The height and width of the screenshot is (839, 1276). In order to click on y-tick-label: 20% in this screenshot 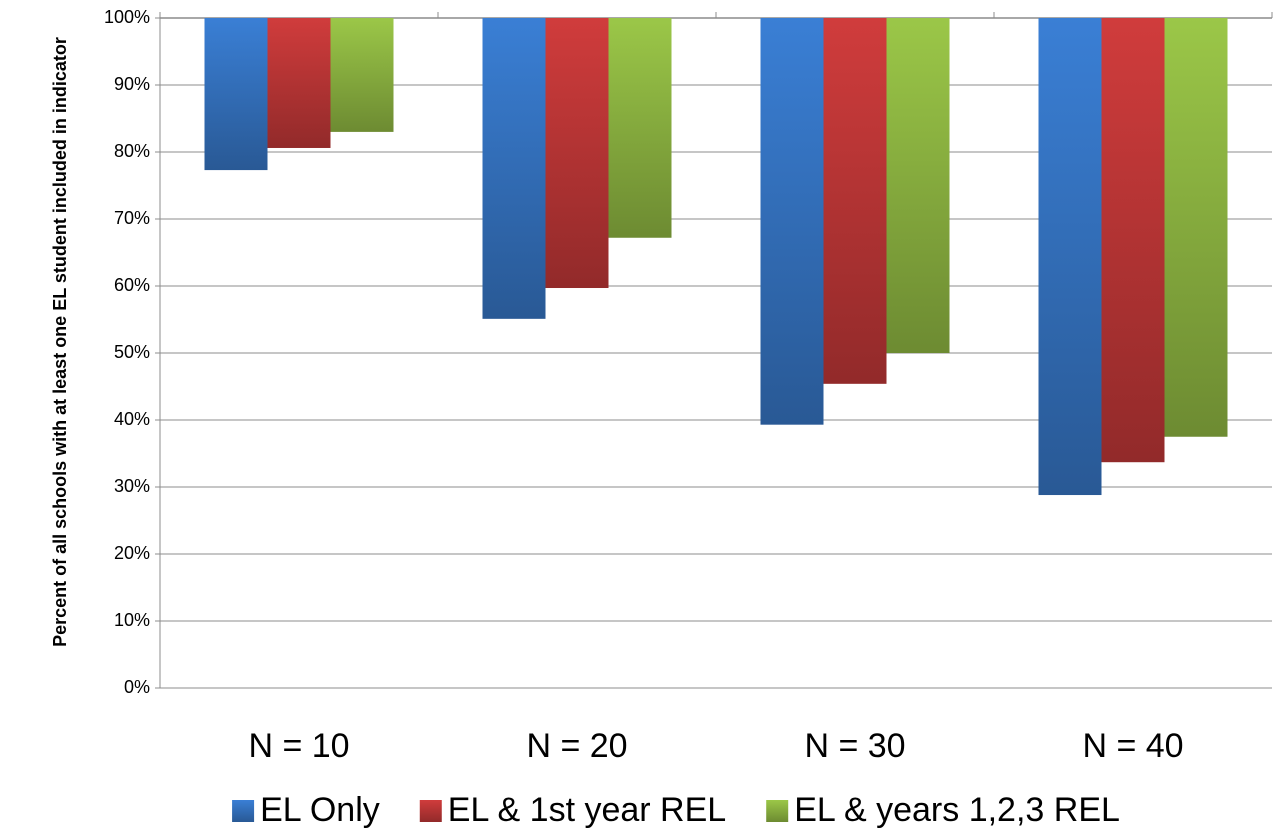, I will do `click(132, 553)`.